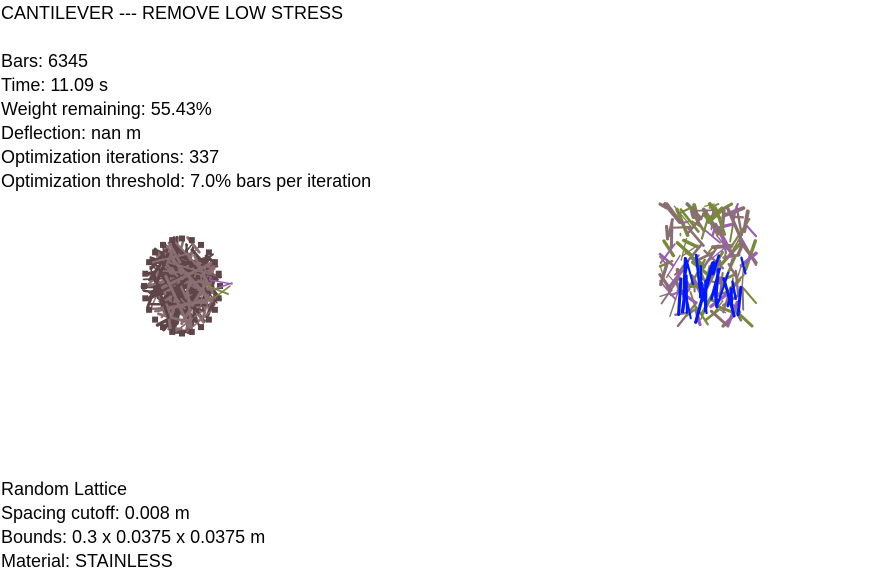 The width and height of the screenshot is (878, 573). What do you see at coordinates (712, 288) in the screenshot?
I see `force-vectors` at bounding box center [712, 288].